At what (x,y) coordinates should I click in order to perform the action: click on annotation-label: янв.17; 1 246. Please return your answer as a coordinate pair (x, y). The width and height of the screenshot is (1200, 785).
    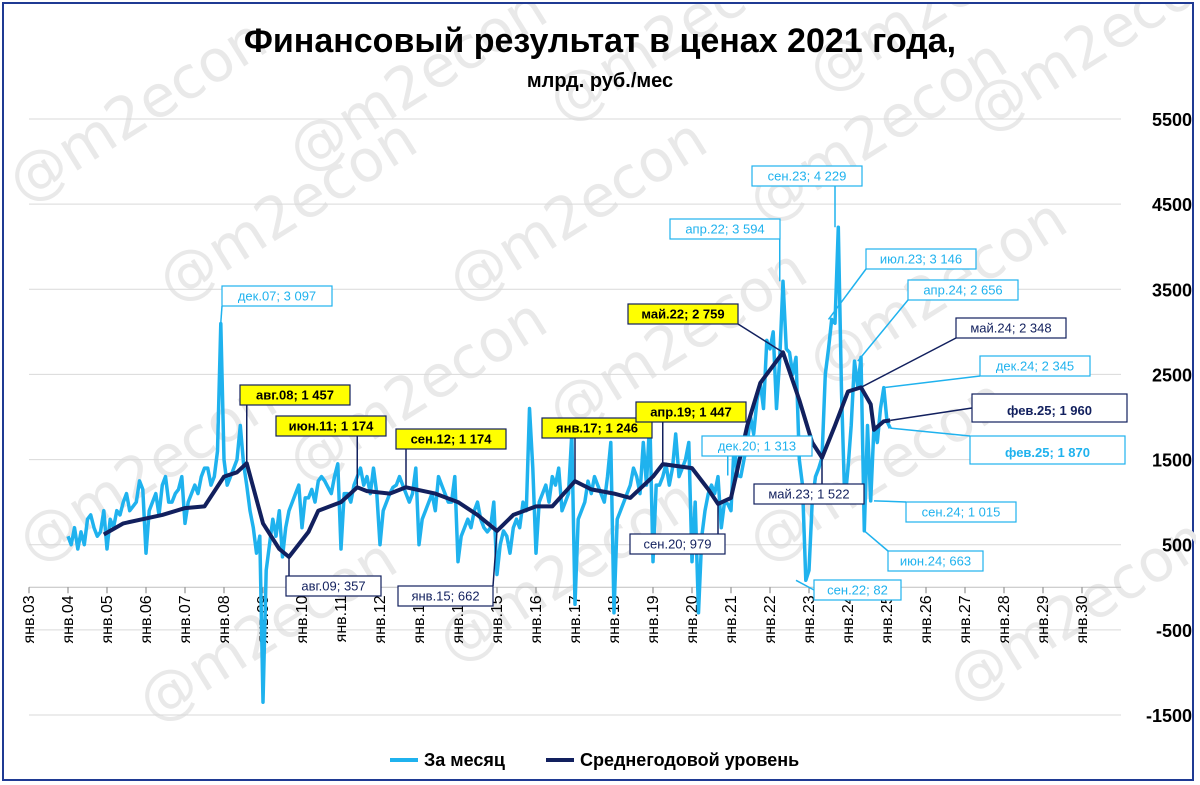
    Looking at the image, I should click on (597, 428).